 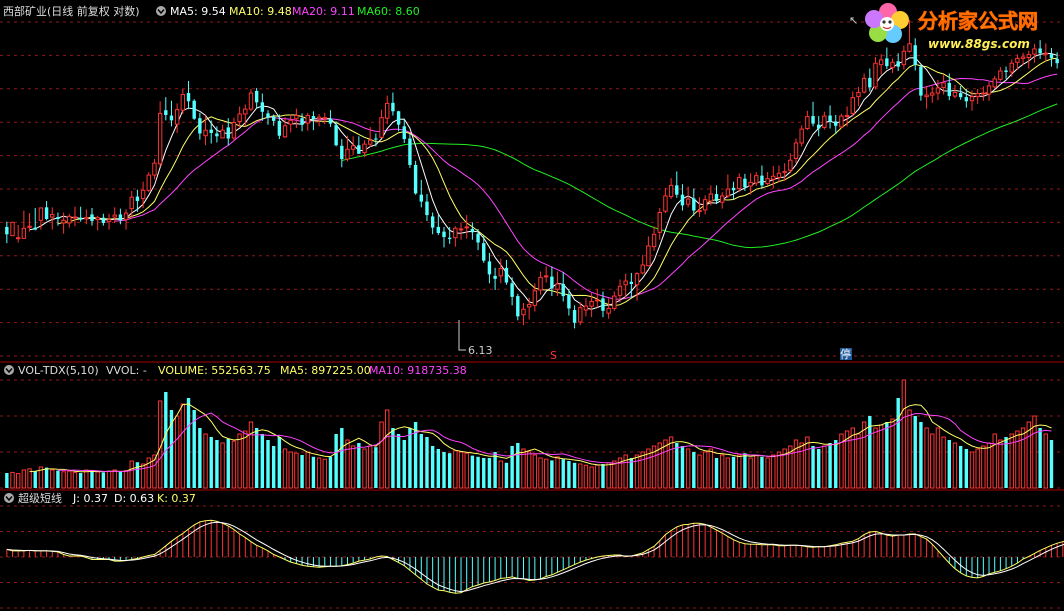 What do you see at coordinates (161, 11) in the screenshot?
I see `settings-icon` at bounding box center [161, 11].